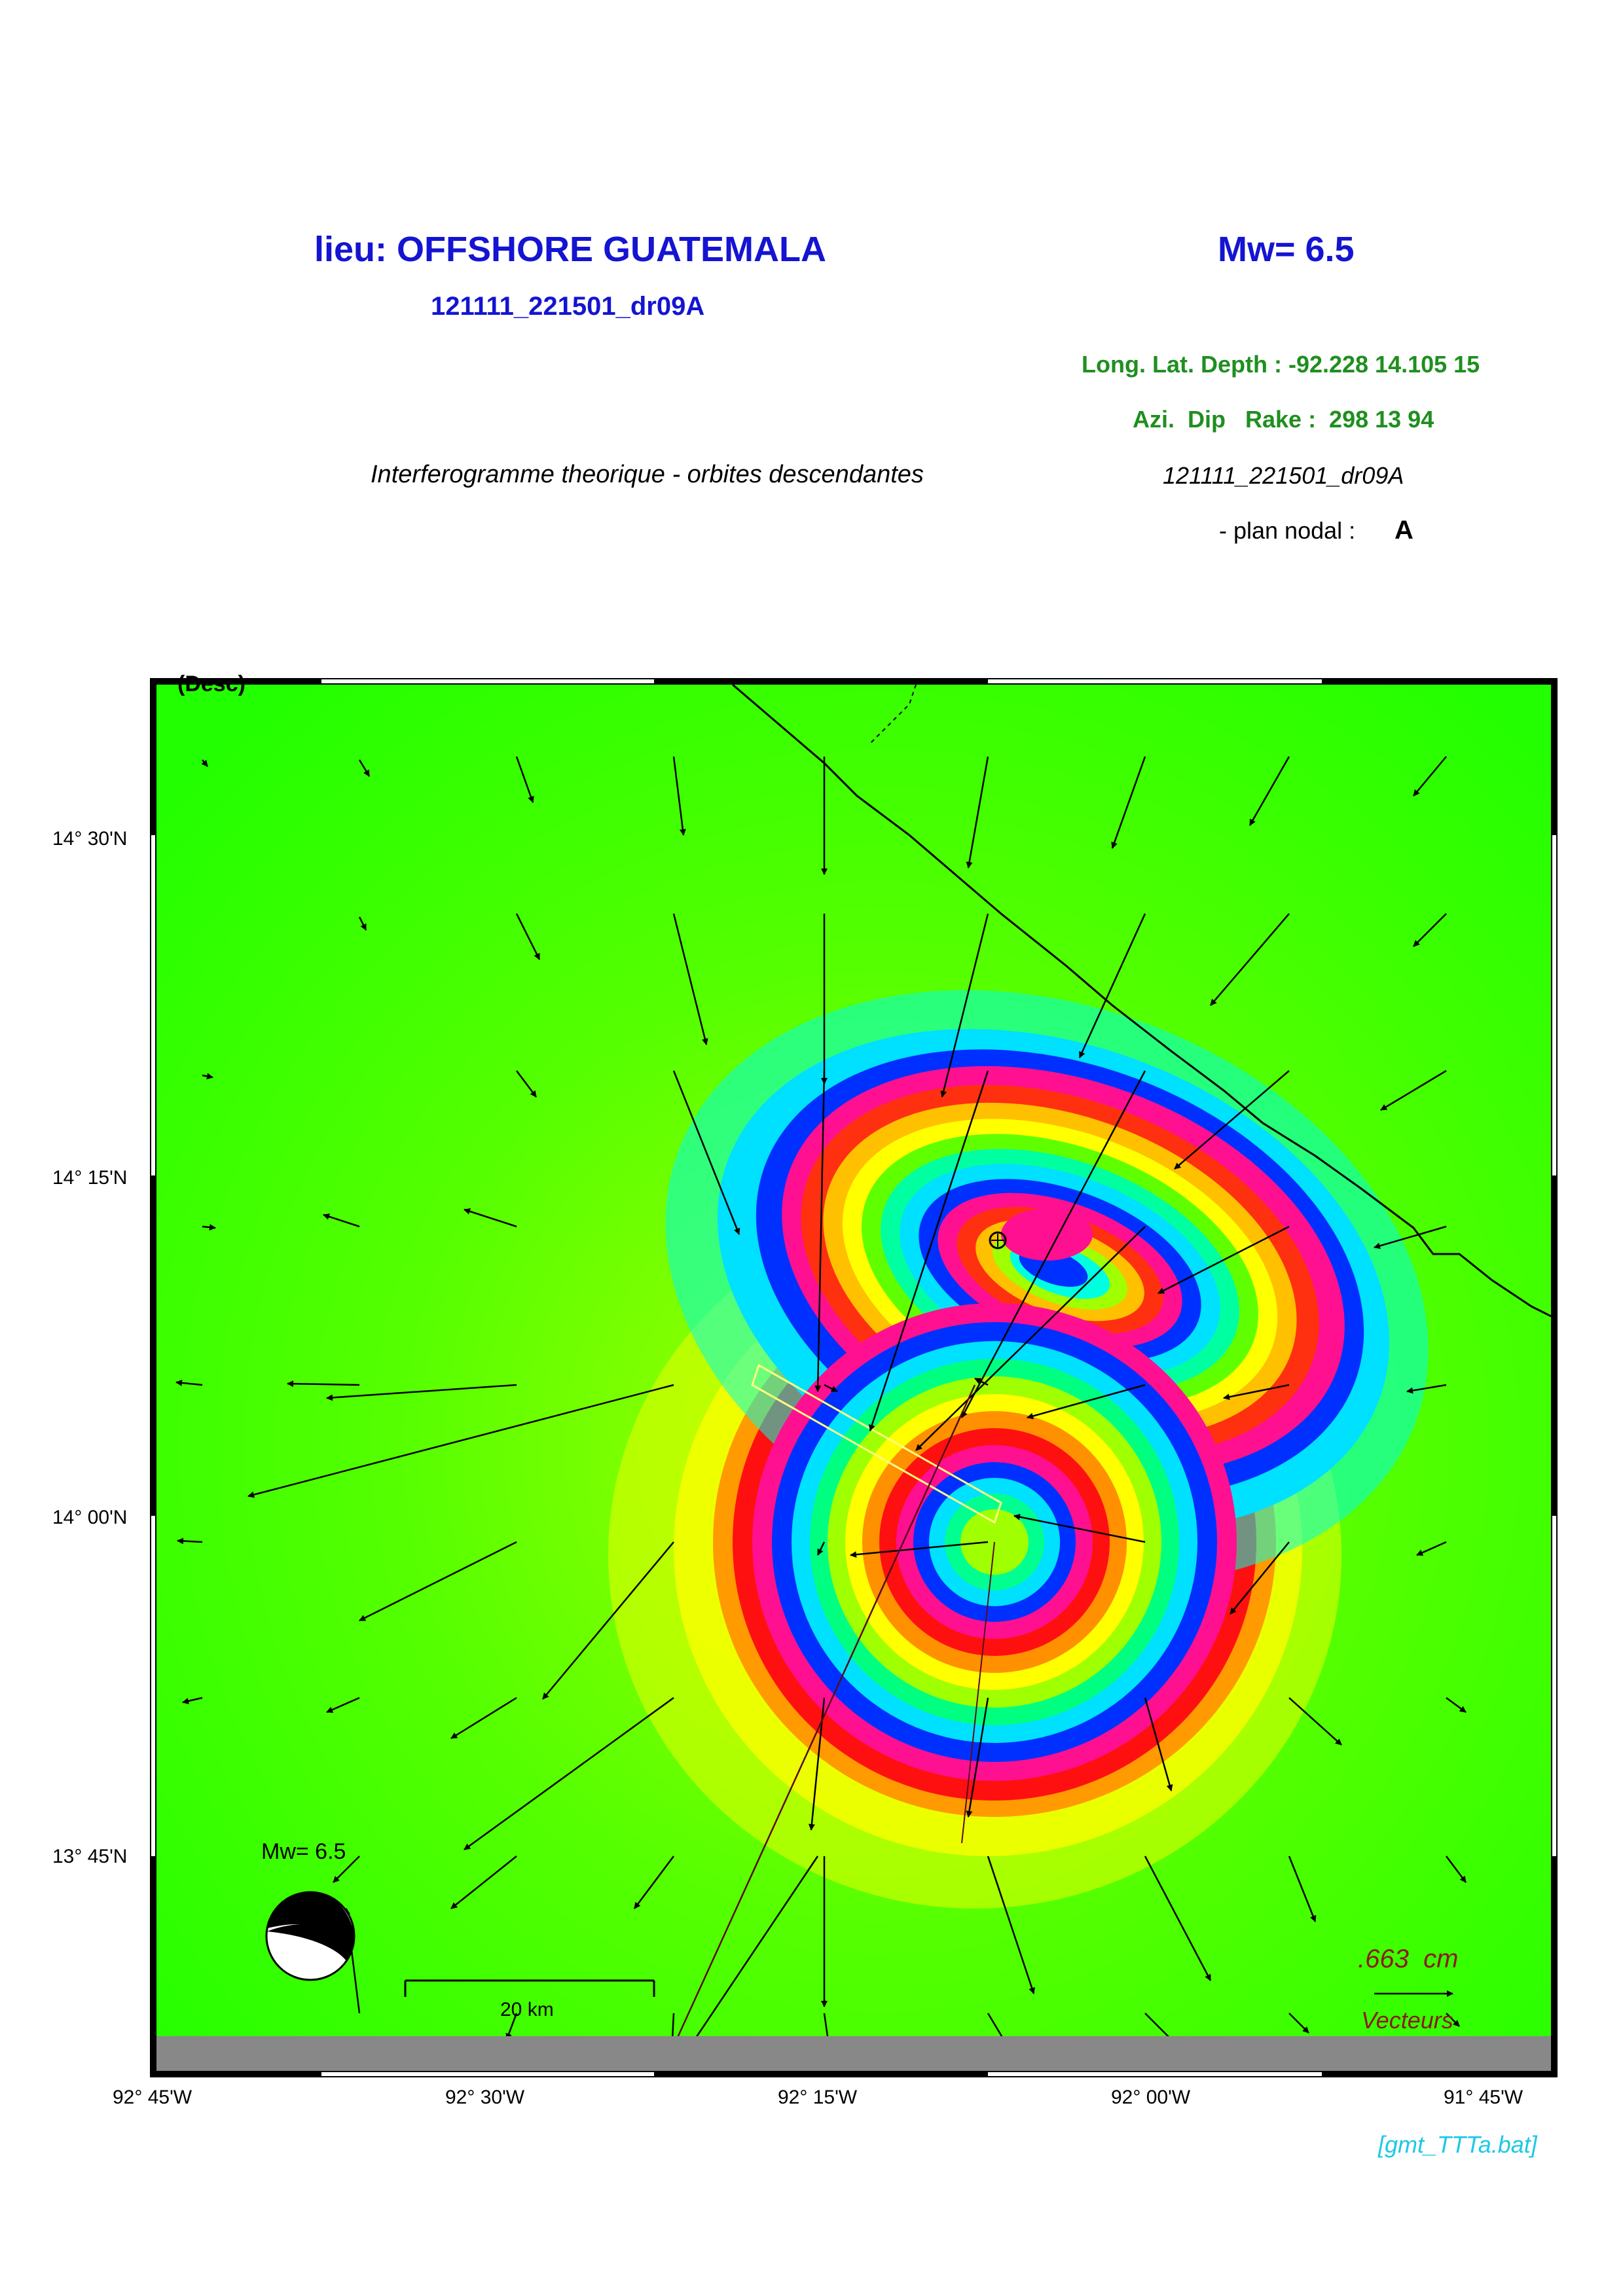  What do you see at coordinates (1457, 2144) in the screenshot?
I see `script-footer: [gmt_TTTa.bat]` at bounding box center [1457, 2144].